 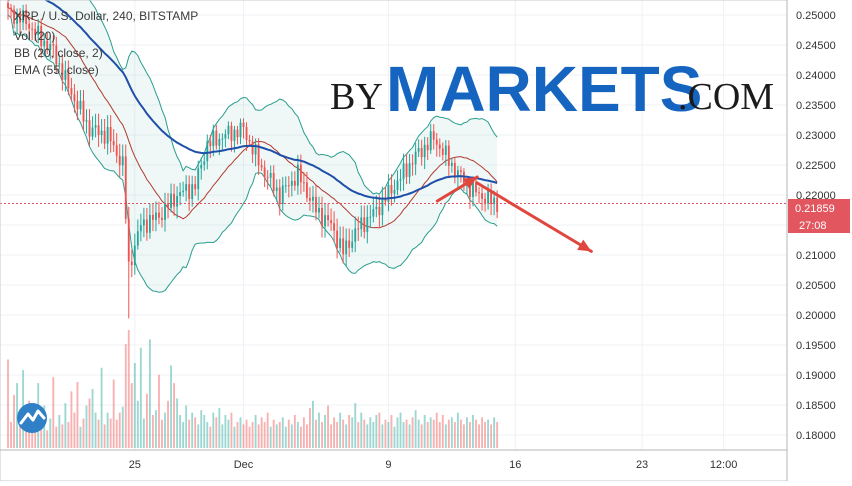 I want to click on price-tick-label: 0.23500, so click(x=816, y=106).